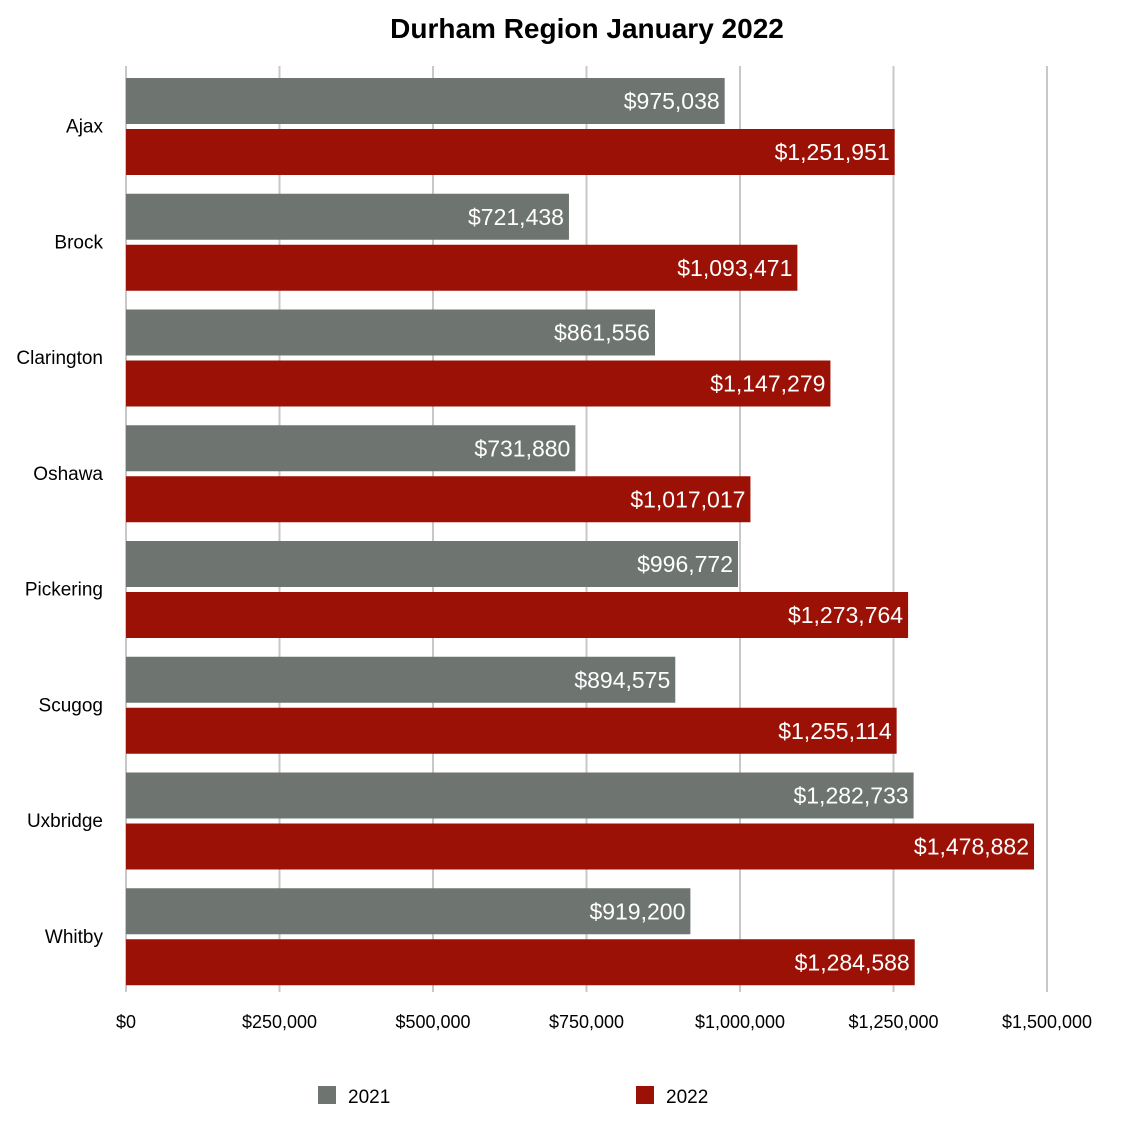 The width and height of the screenshot is (1136, 1125). Describe the element at coordinates (84, 127) in the screenshot. I see `category-label: Ajax` at that location.